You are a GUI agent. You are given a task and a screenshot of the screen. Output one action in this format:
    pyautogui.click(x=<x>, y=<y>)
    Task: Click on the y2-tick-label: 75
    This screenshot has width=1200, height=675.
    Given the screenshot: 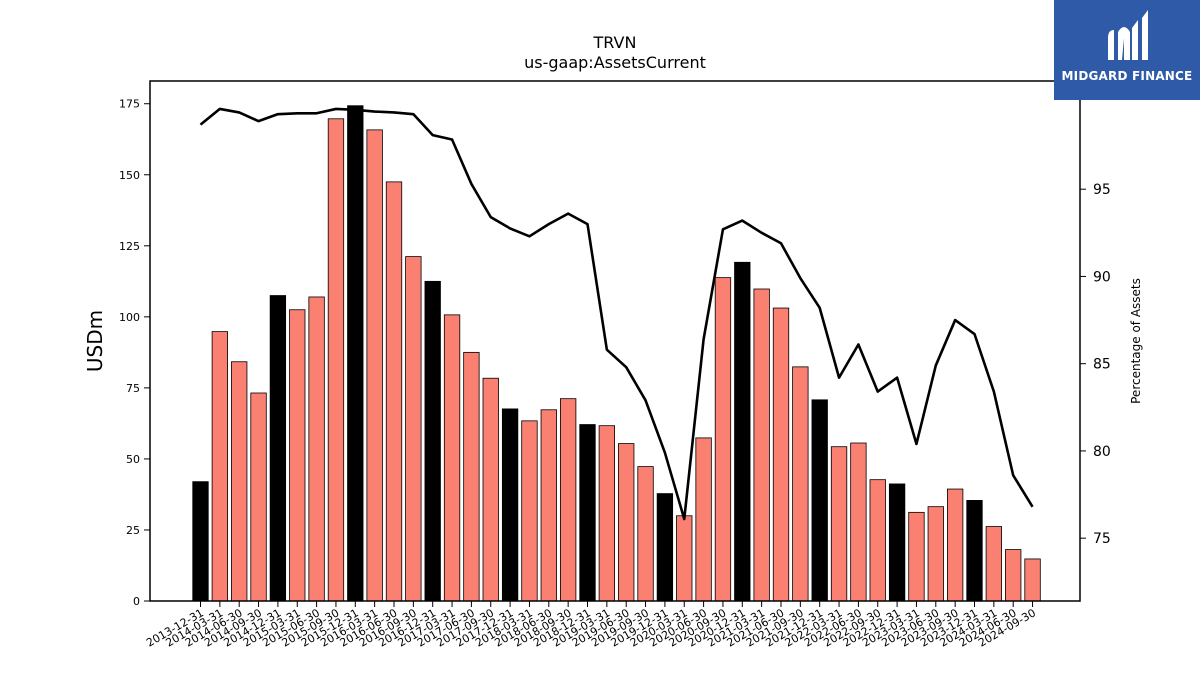 What is the action you would take?
    pyautogui.click(x=1102, y=539)
    